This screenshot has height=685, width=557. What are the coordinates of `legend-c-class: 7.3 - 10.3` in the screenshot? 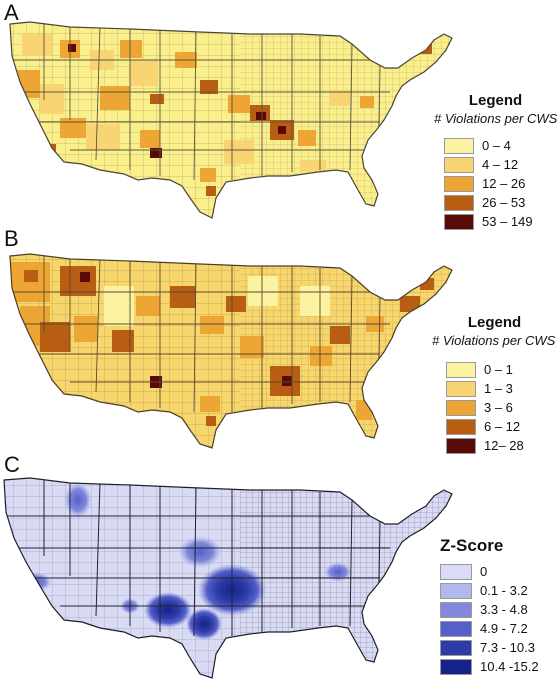 It's located at (498, 647).